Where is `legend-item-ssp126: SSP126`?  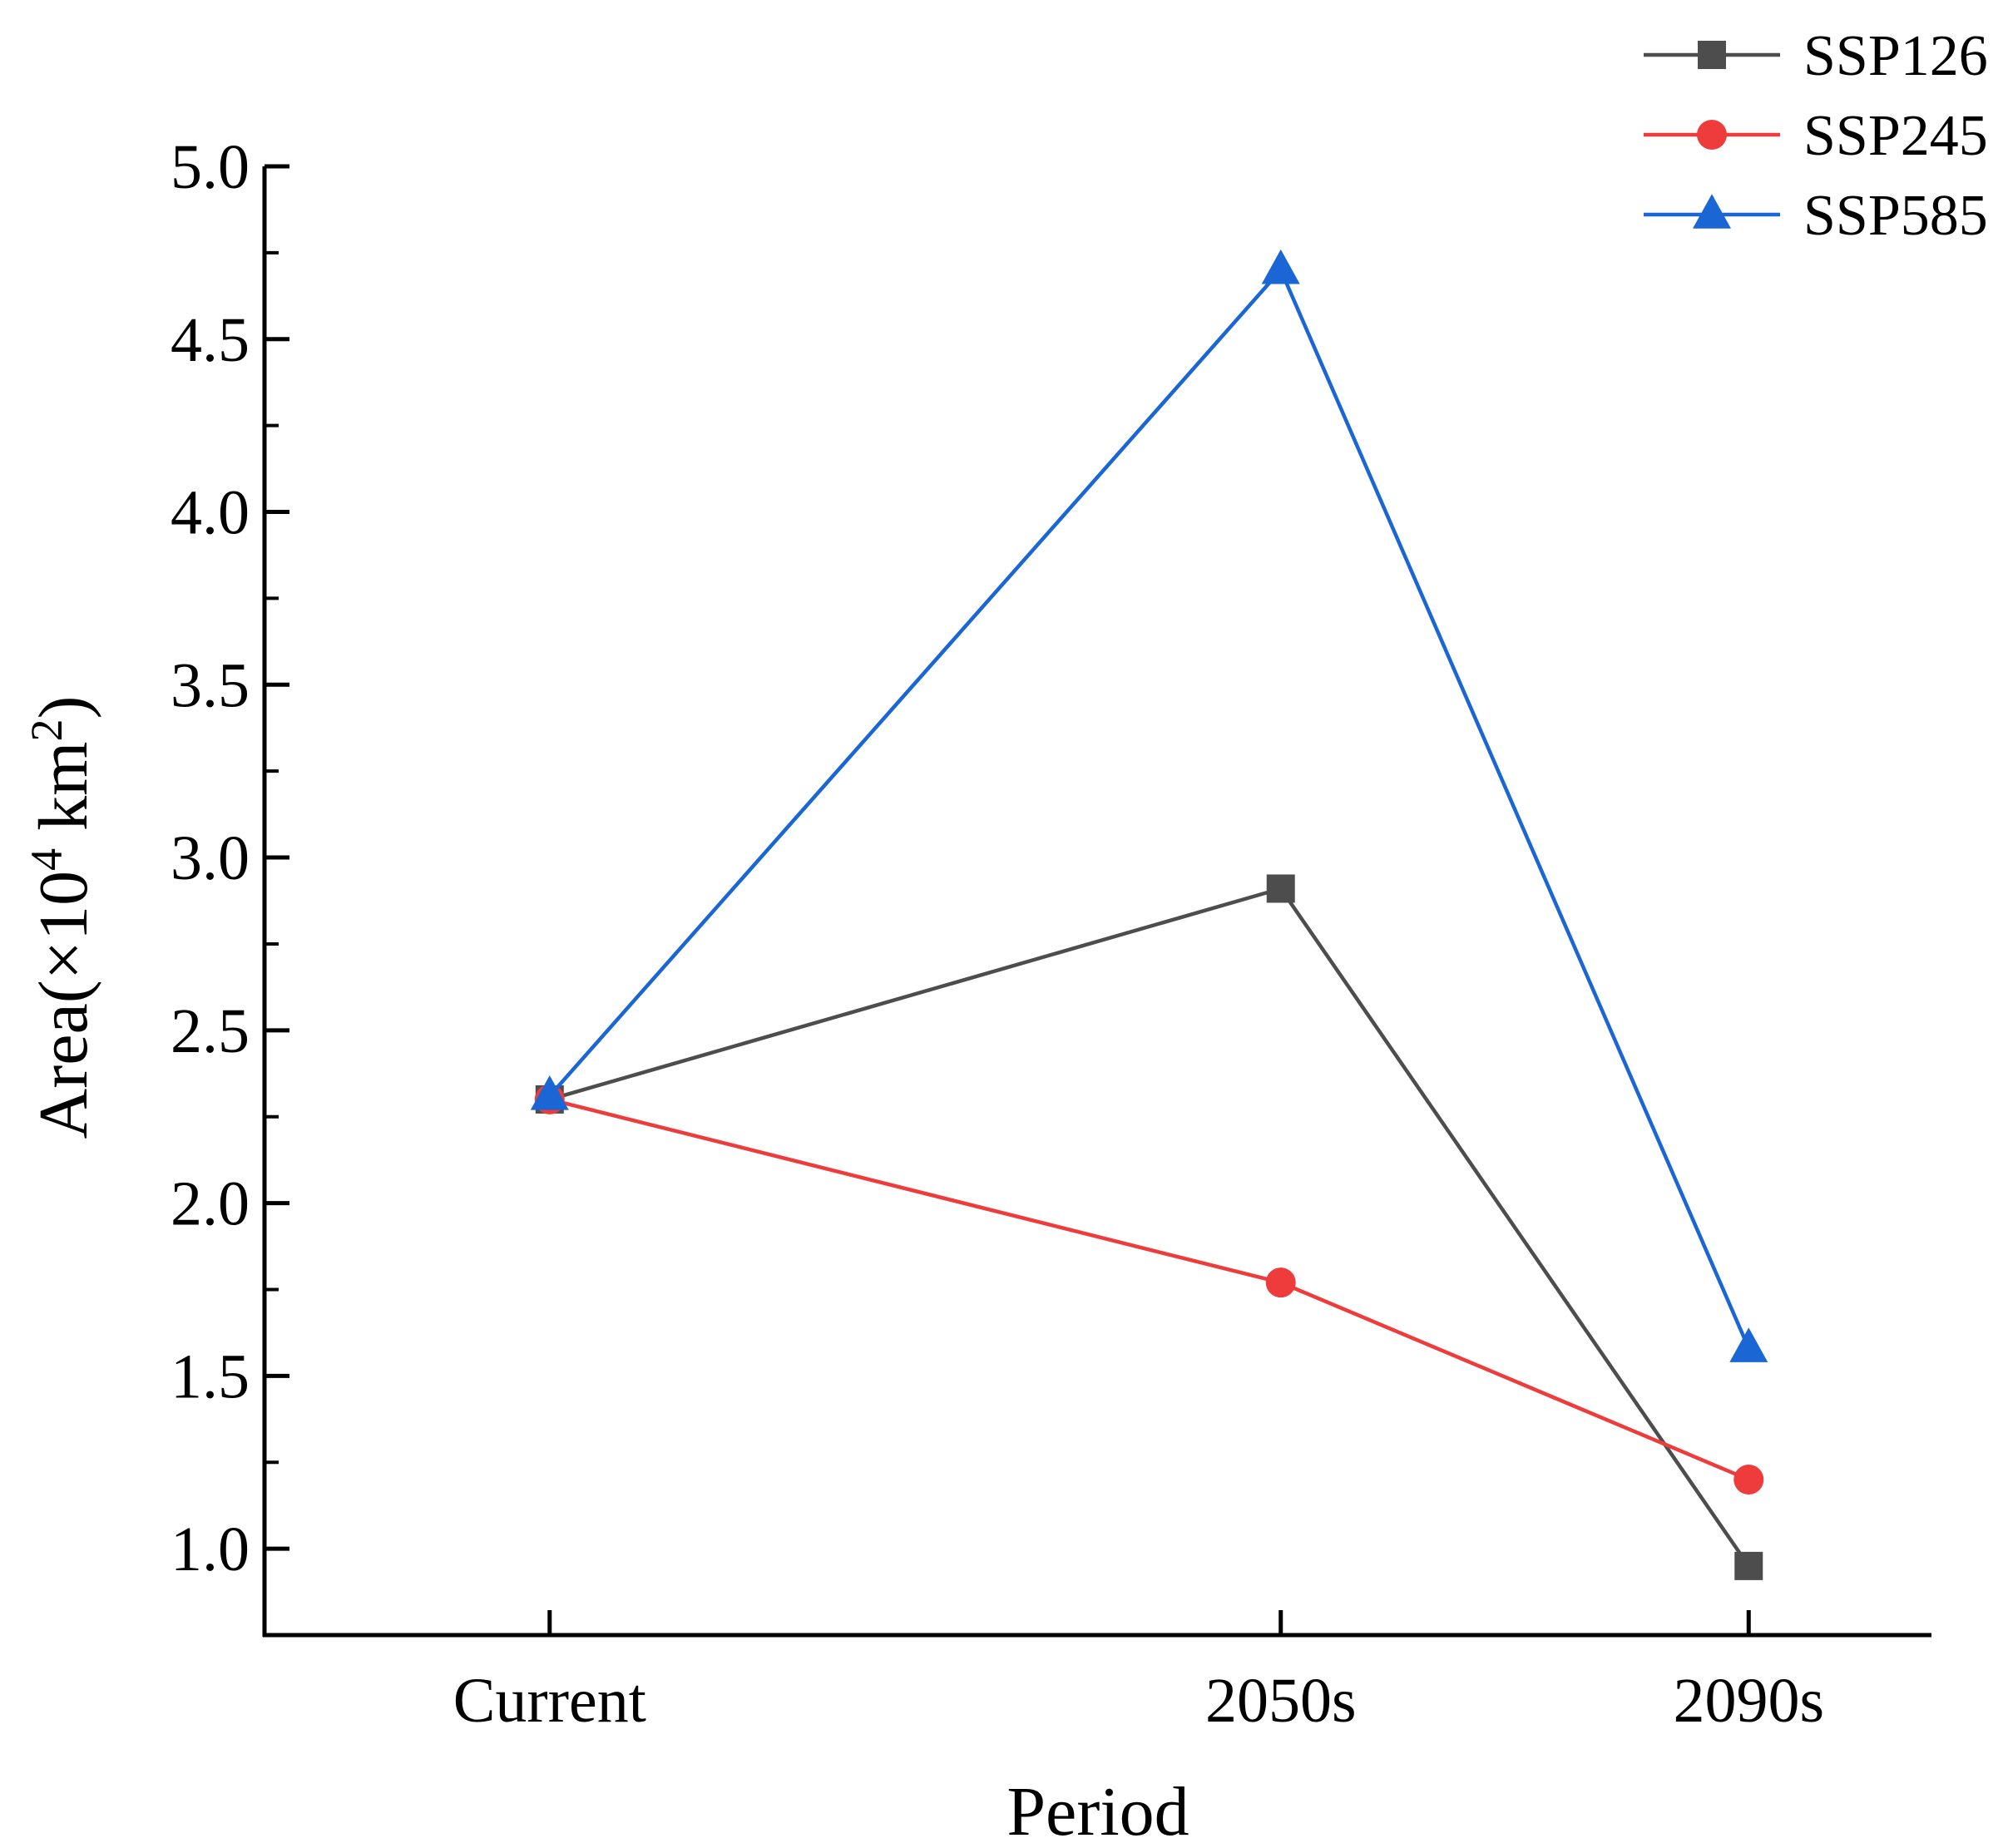 legend-item-ssp126: SSP126 is located at coordinates (1816, 56).